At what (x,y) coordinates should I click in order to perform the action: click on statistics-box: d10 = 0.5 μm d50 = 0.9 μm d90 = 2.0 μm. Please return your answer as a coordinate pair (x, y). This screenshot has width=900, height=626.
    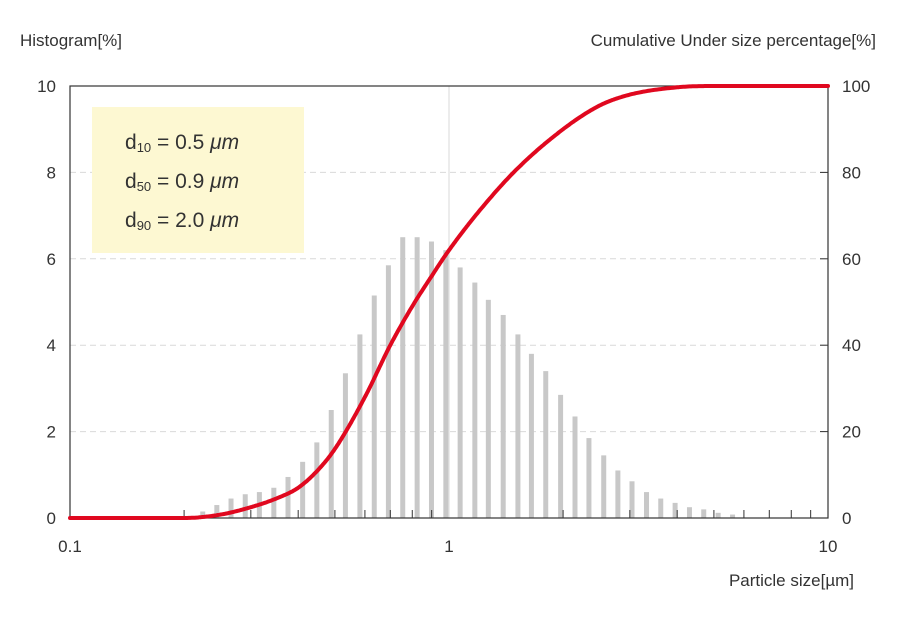
    Looking at the image, I should click on (198, 180).